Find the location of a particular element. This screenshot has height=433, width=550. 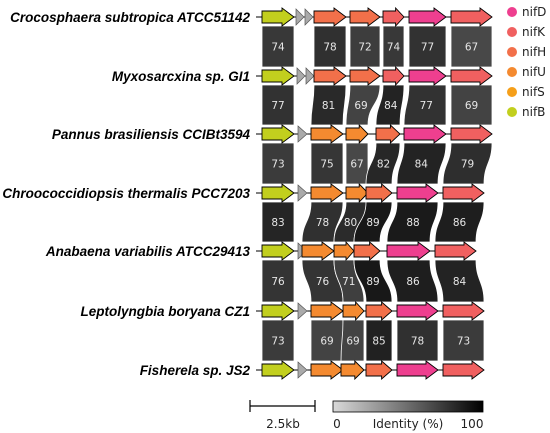

identity-label: 72 is located at coordinates (364, 48).